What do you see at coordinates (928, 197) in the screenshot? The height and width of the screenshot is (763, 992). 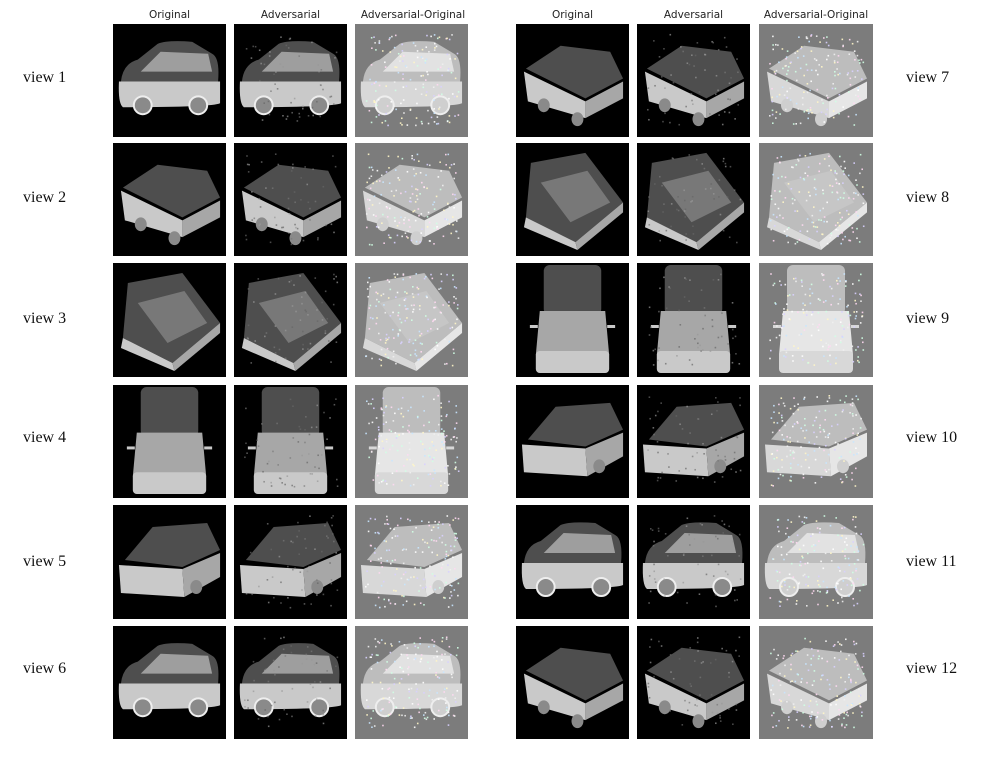 I see `view-label: view 8` at bounding box center [928, 197].